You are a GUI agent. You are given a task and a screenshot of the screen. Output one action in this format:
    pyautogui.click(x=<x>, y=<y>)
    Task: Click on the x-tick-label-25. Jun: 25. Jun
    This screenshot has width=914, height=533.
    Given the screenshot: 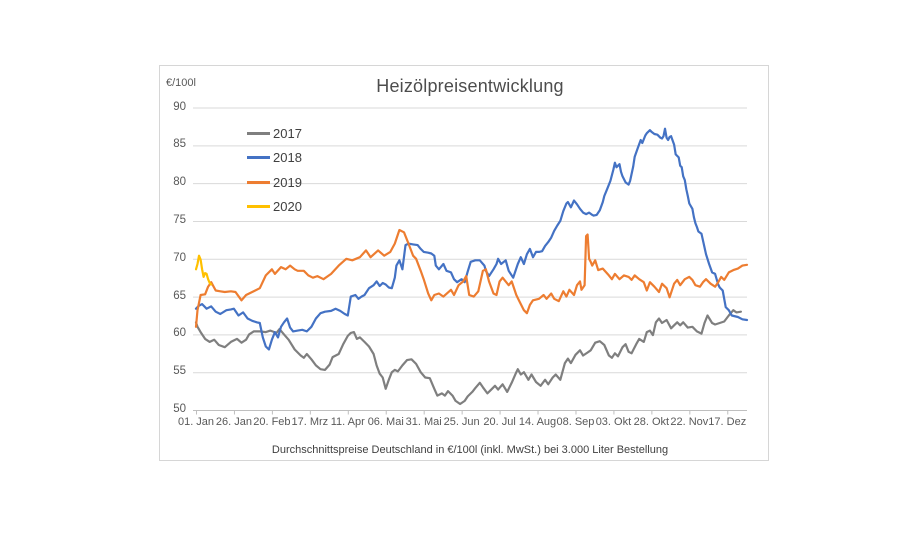 What is the action you would take?
    pyautogui.click(x=461, y=422)
    